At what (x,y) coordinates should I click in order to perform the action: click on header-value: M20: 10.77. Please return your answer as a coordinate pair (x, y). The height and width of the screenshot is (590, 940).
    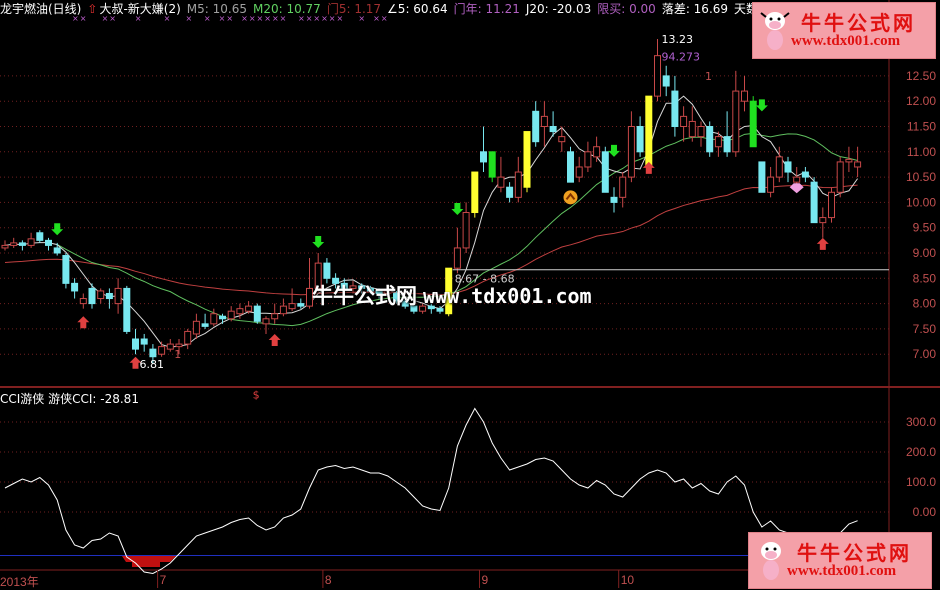
    Looking at the image, I should click on (286, 9).